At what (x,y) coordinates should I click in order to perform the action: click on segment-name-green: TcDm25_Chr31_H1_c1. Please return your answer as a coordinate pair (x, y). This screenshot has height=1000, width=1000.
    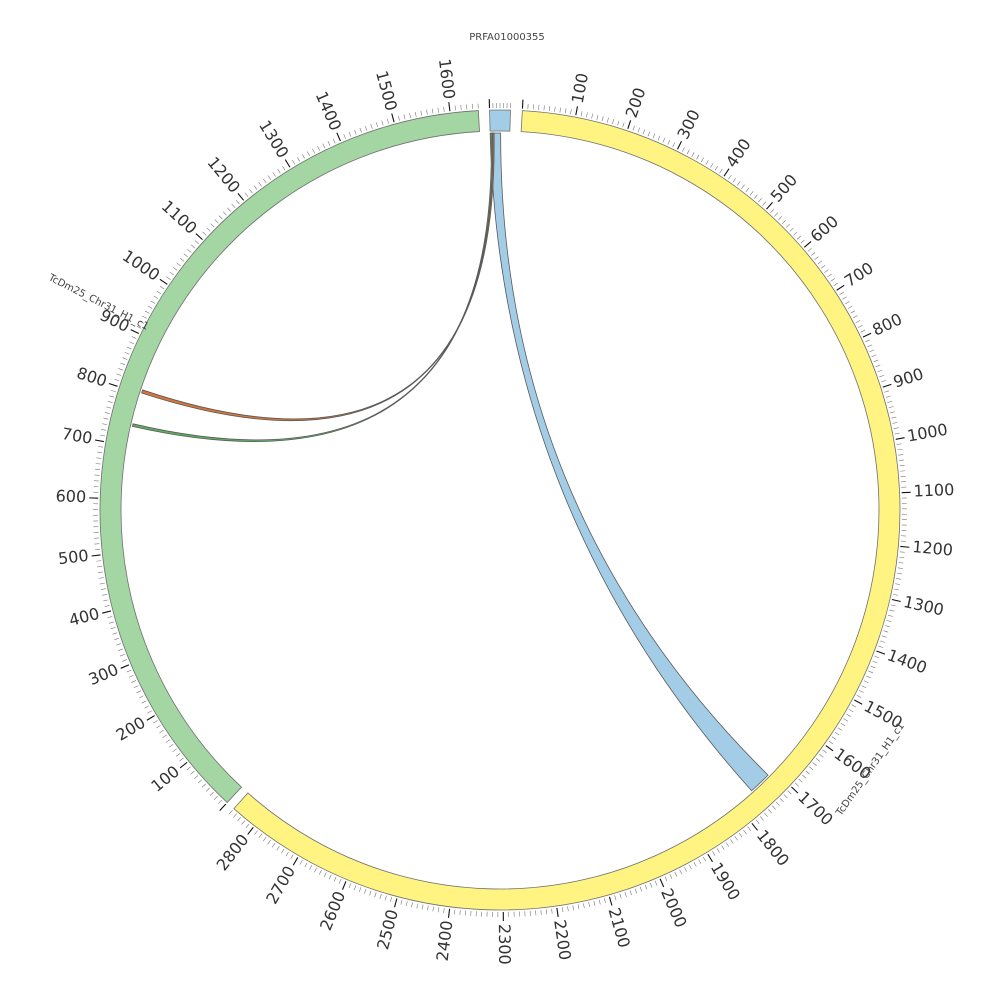
    Looking at the image, I should click on (98, 302).